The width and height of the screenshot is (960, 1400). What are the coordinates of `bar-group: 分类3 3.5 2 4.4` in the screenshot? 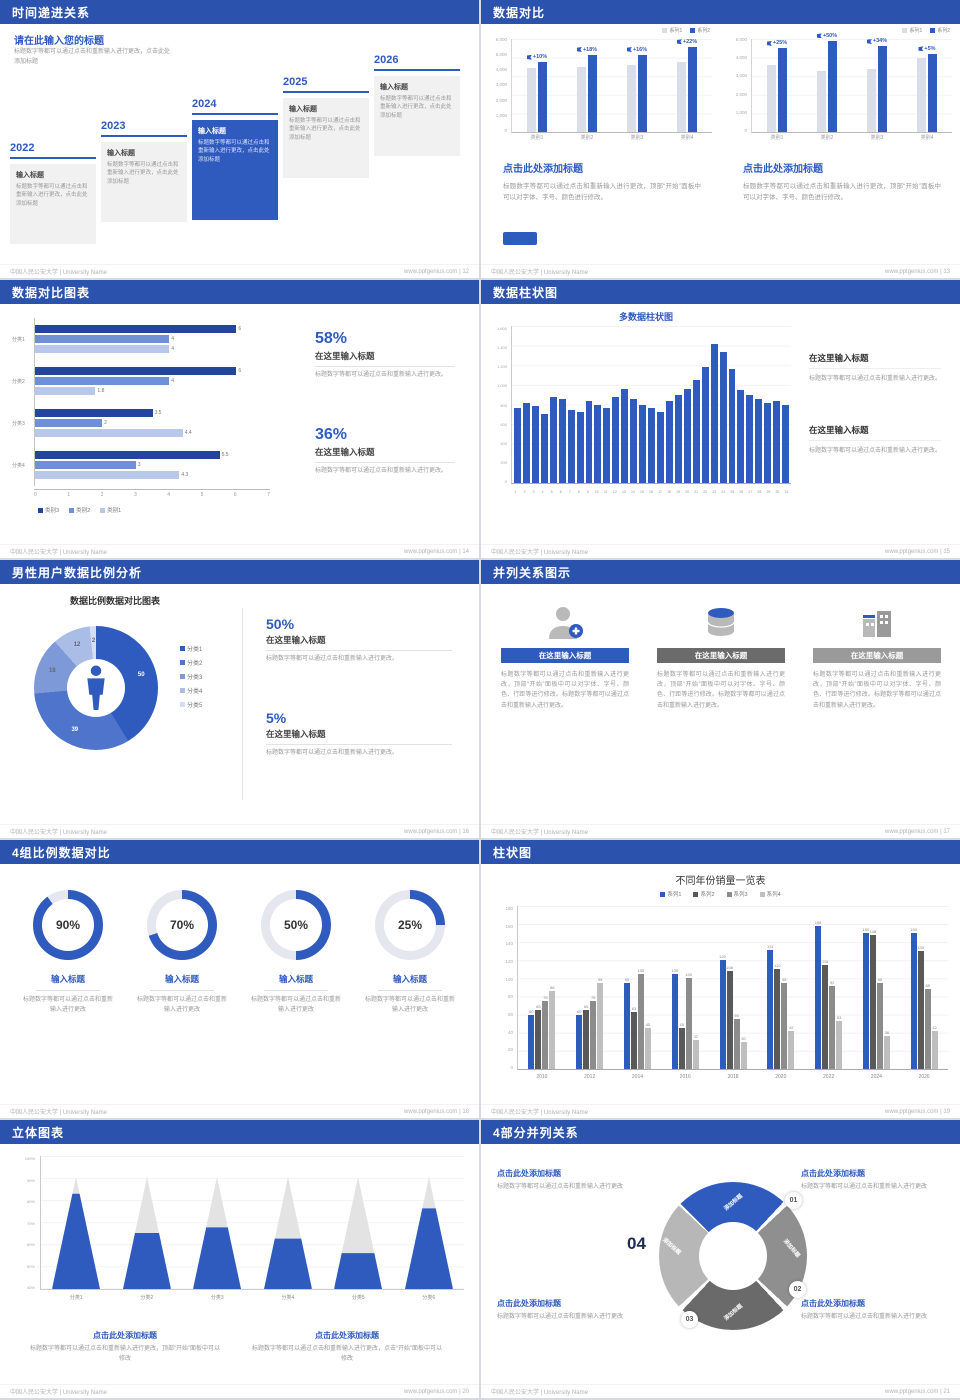 It's located at (141, 423).